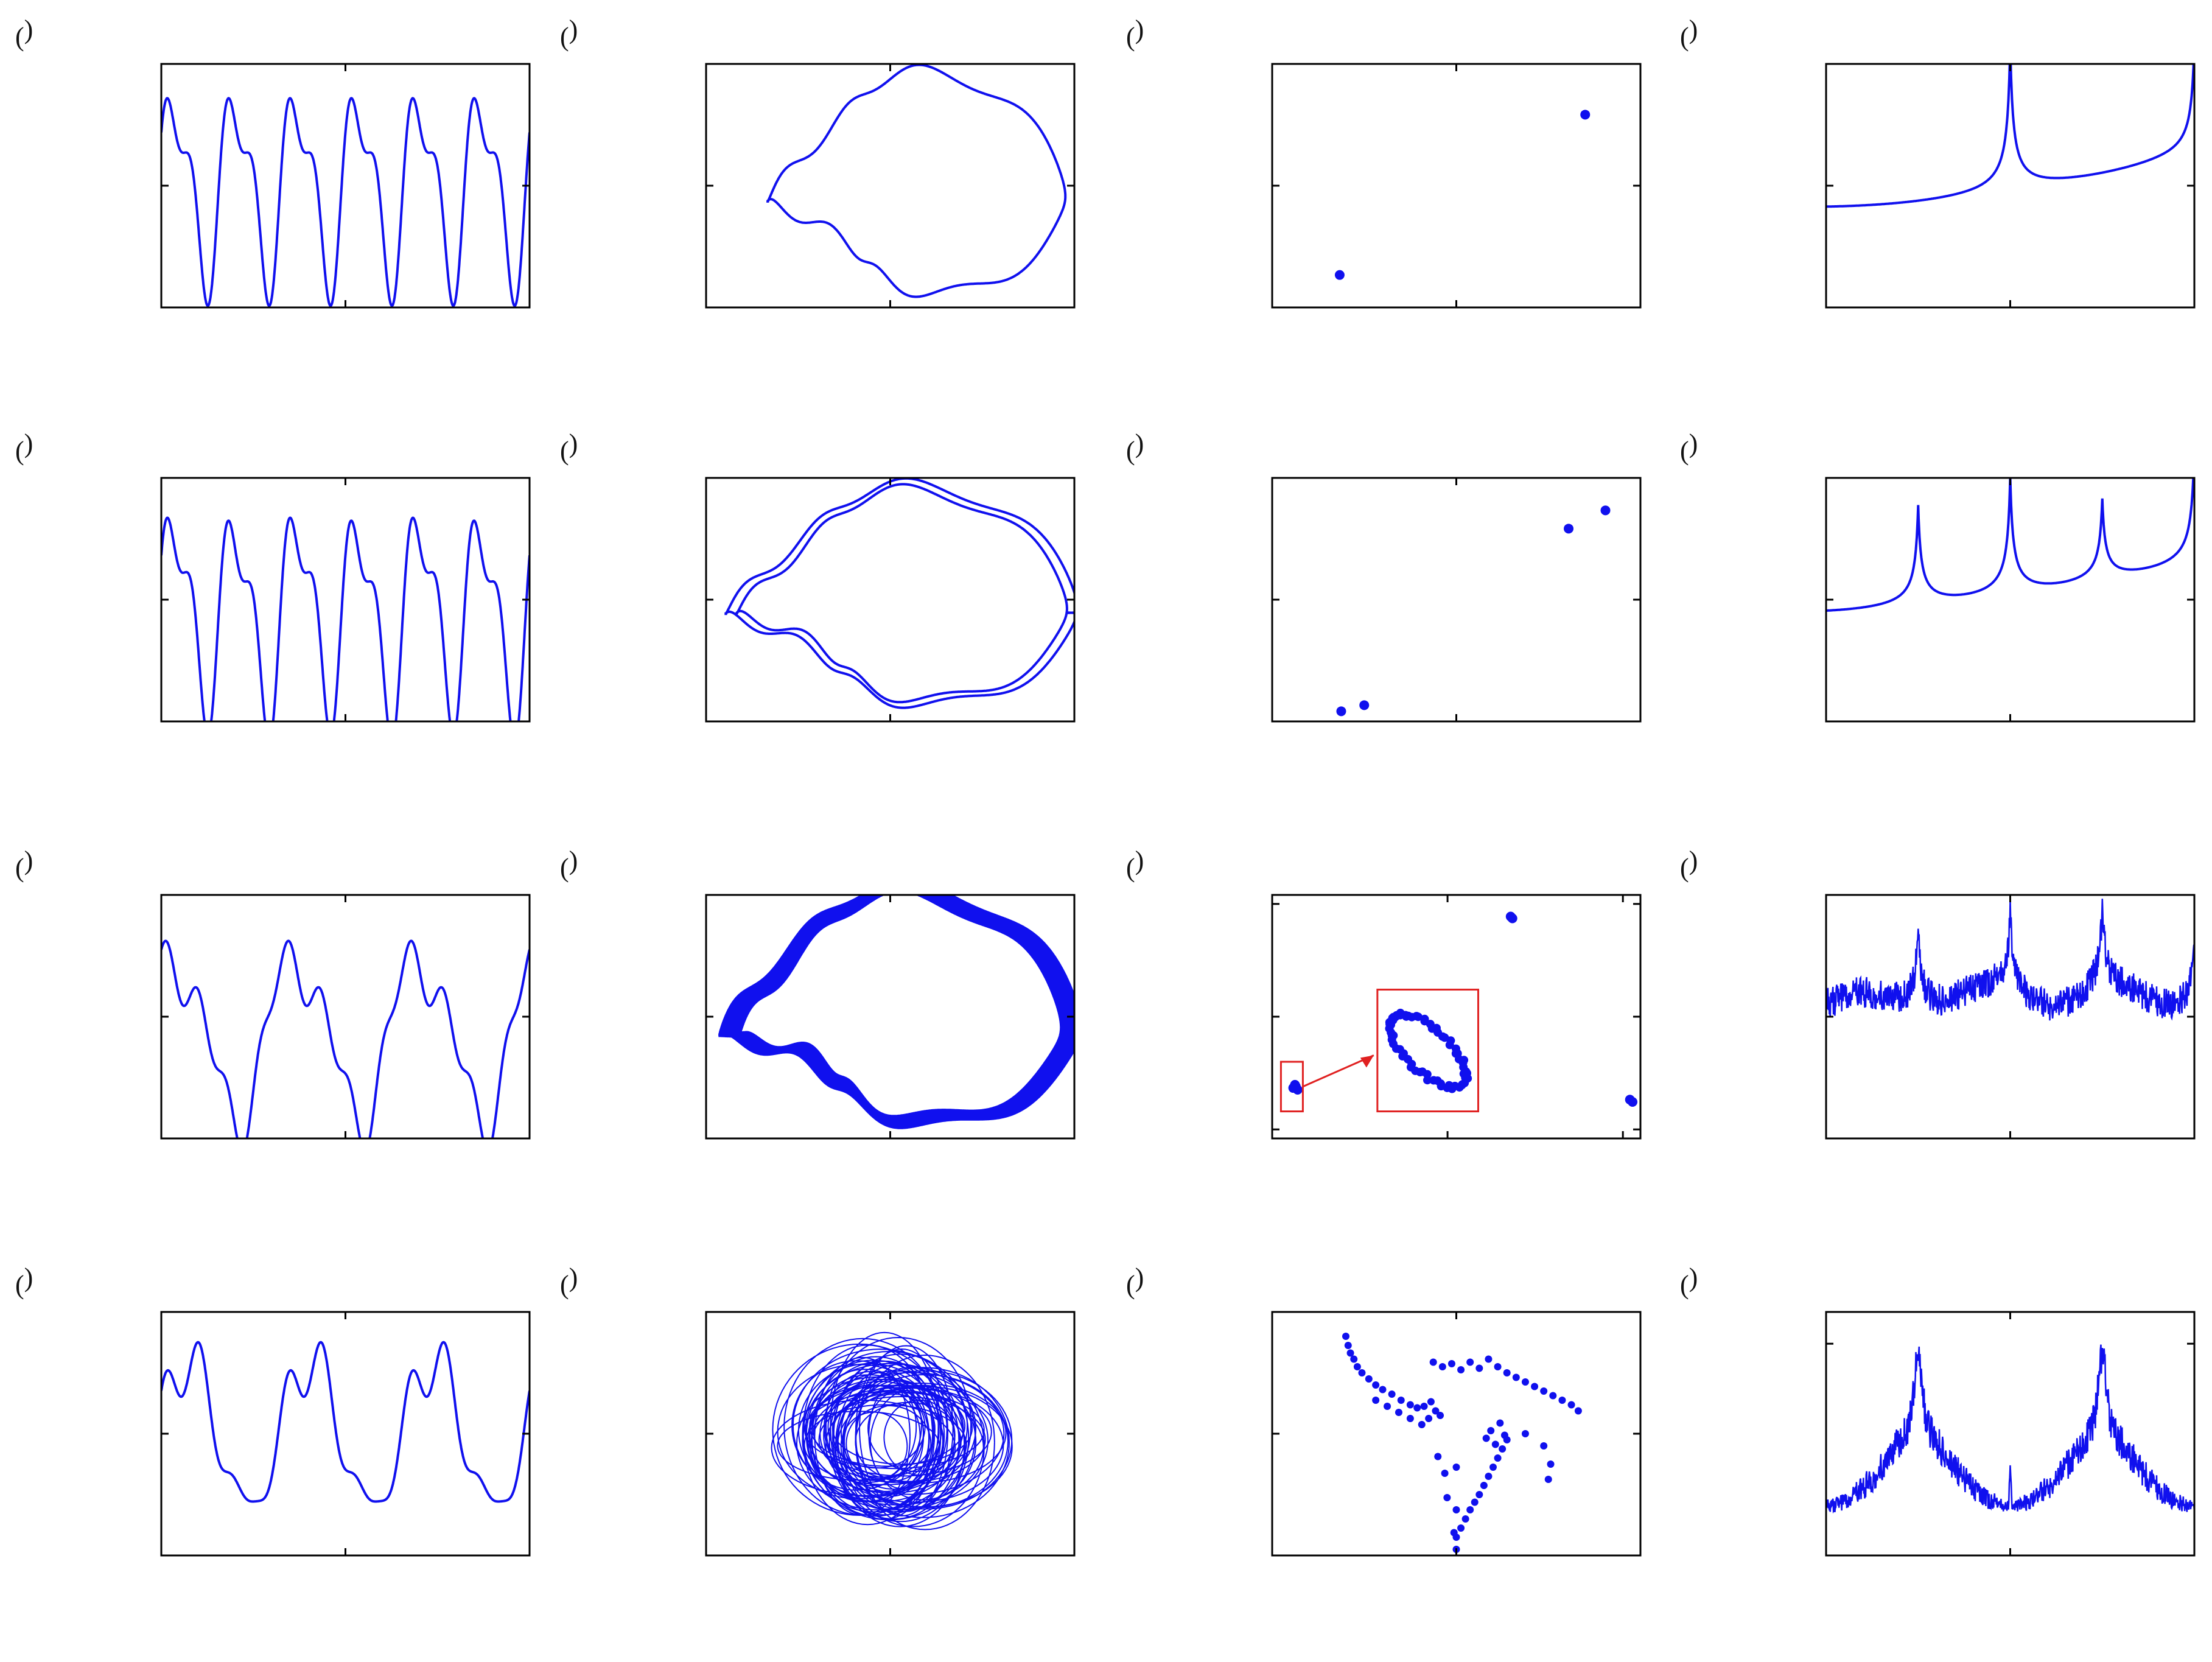  I want to click on panel-c3: (), so click(1384, 993).